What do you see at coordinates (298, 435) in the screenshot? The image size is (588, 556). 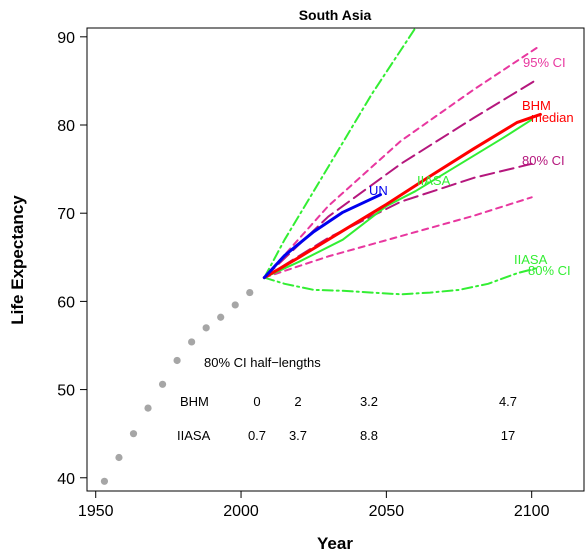 I see `ci-table-cell: 3.7` at bounding box center [298, 435].